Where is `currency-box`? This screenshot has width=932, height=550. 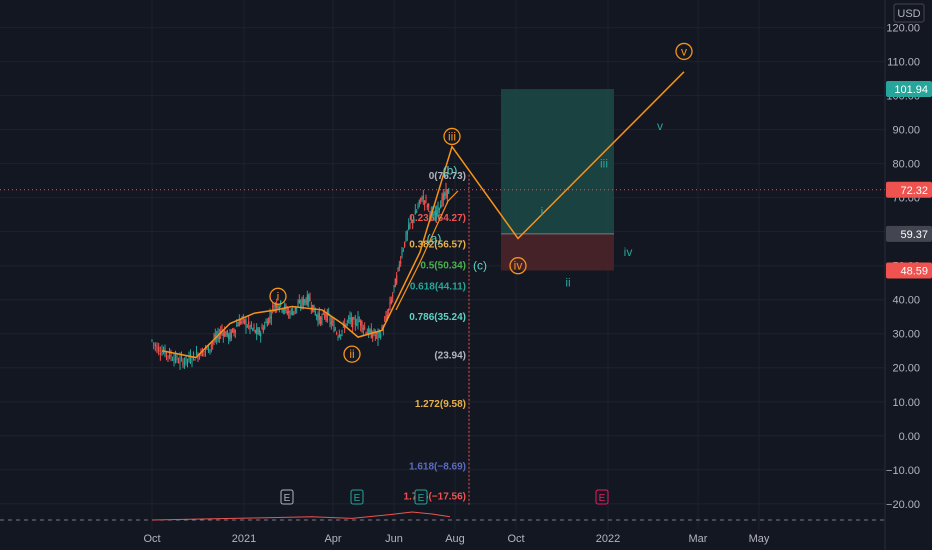 currency-box is located at coordinates (909, 13).